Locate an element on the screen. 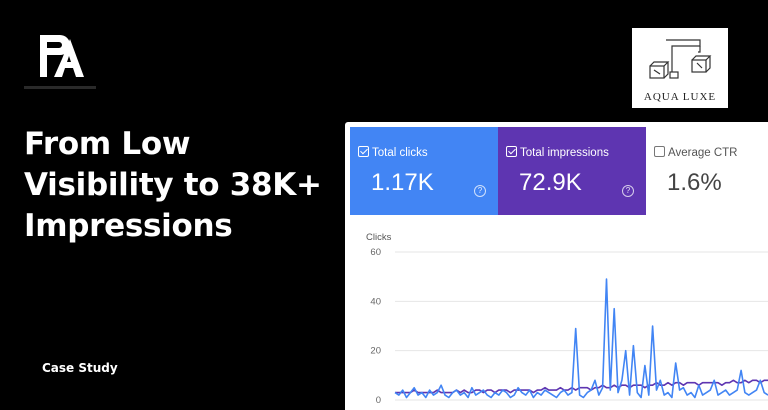  client-logo: AQUA LUXE is located at coordinates (680, 68).